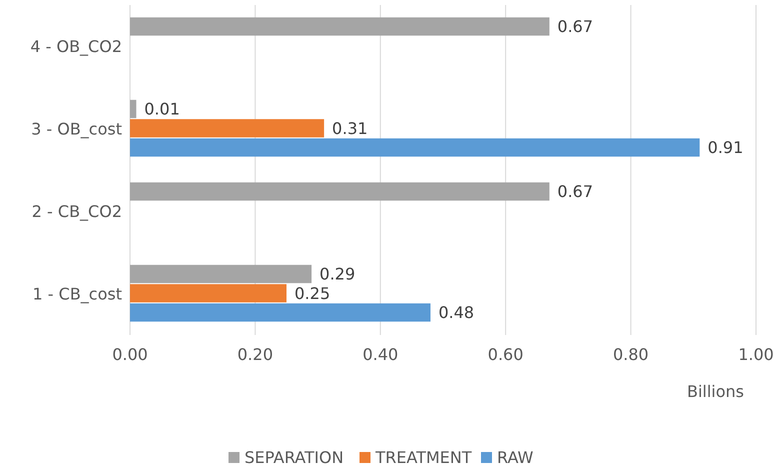 This screenshot has width=774, height=475. Describe the element at coordinates (294, 457) in the screenshot. I see `legend-label: SEPARATION` at that location.